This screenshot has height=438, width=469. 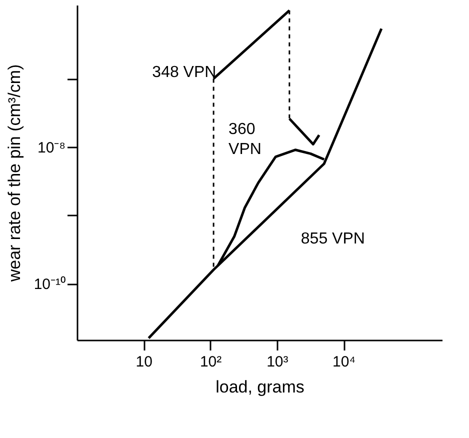 What do you see at coordinates (14, 173) in the screenshot?
I see `y-axis-title: wear rate of the pin (cm³/cm)` at bounding box center [14, 173].